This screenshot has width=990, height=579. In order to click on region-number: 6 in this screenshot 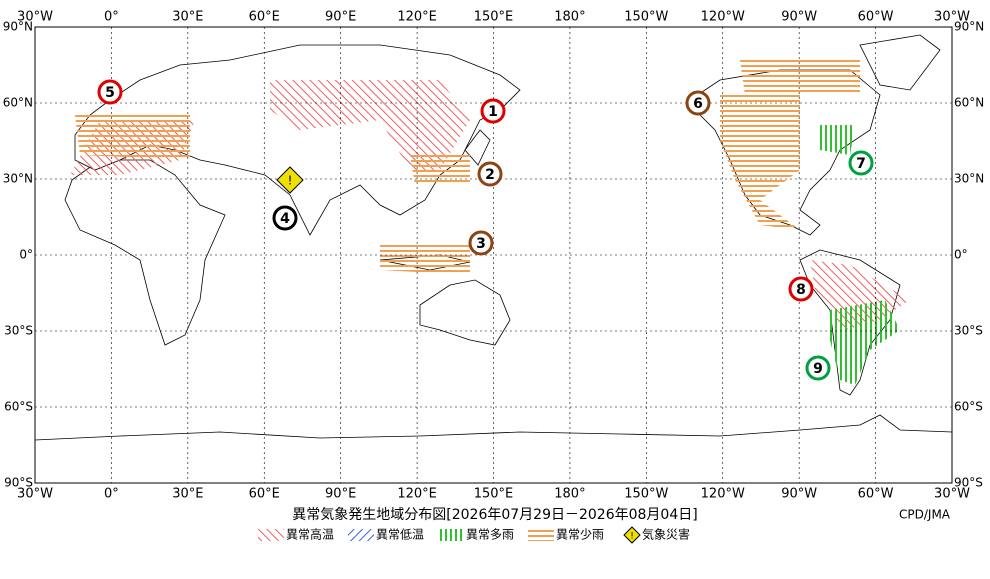, I will do `click(698, 104)`.